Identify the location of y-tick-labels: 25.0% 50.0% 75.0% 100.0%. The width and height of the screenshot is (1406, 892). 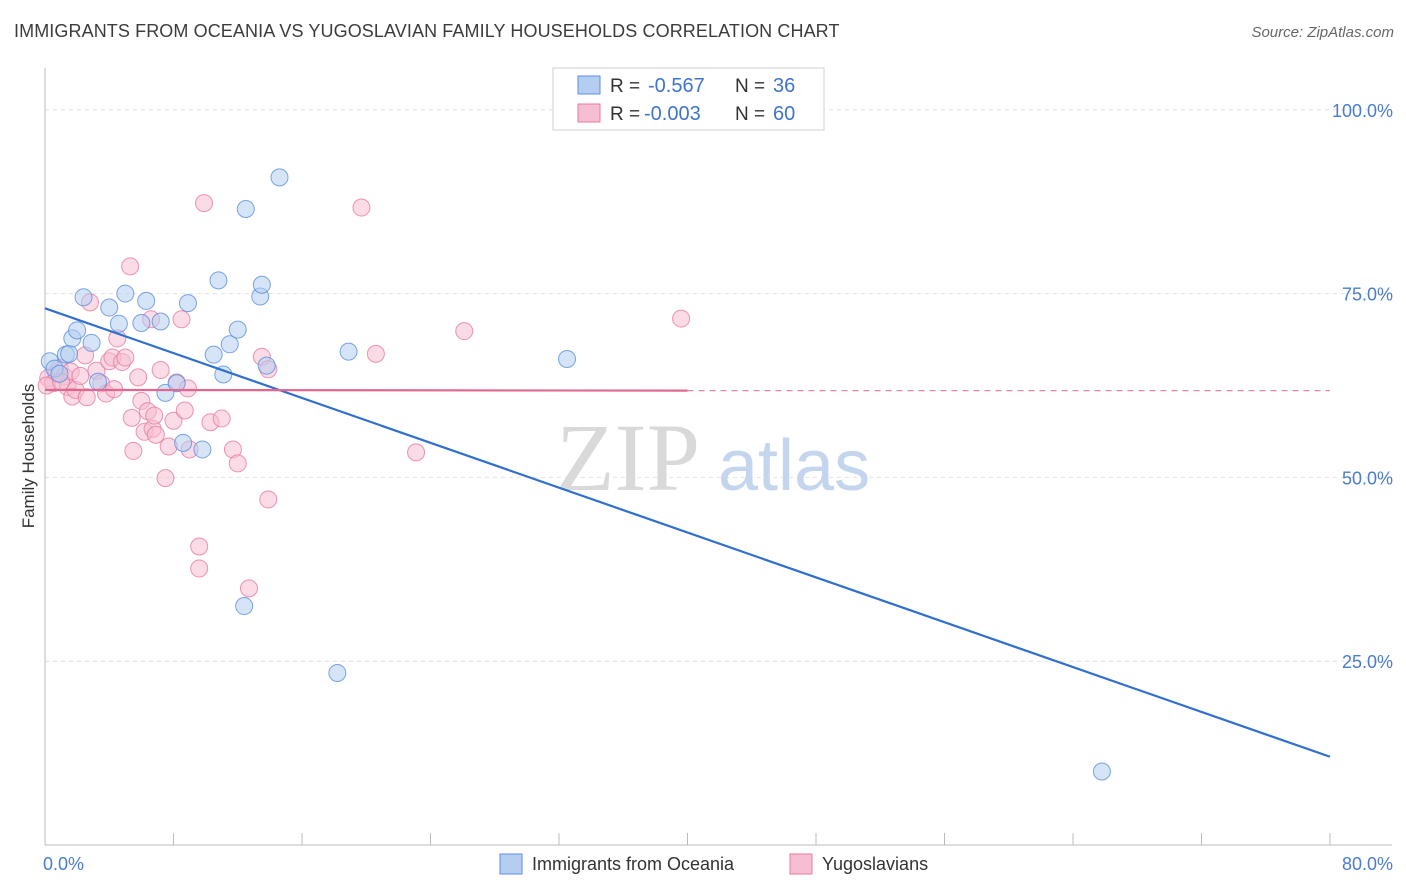
(1362, 386).